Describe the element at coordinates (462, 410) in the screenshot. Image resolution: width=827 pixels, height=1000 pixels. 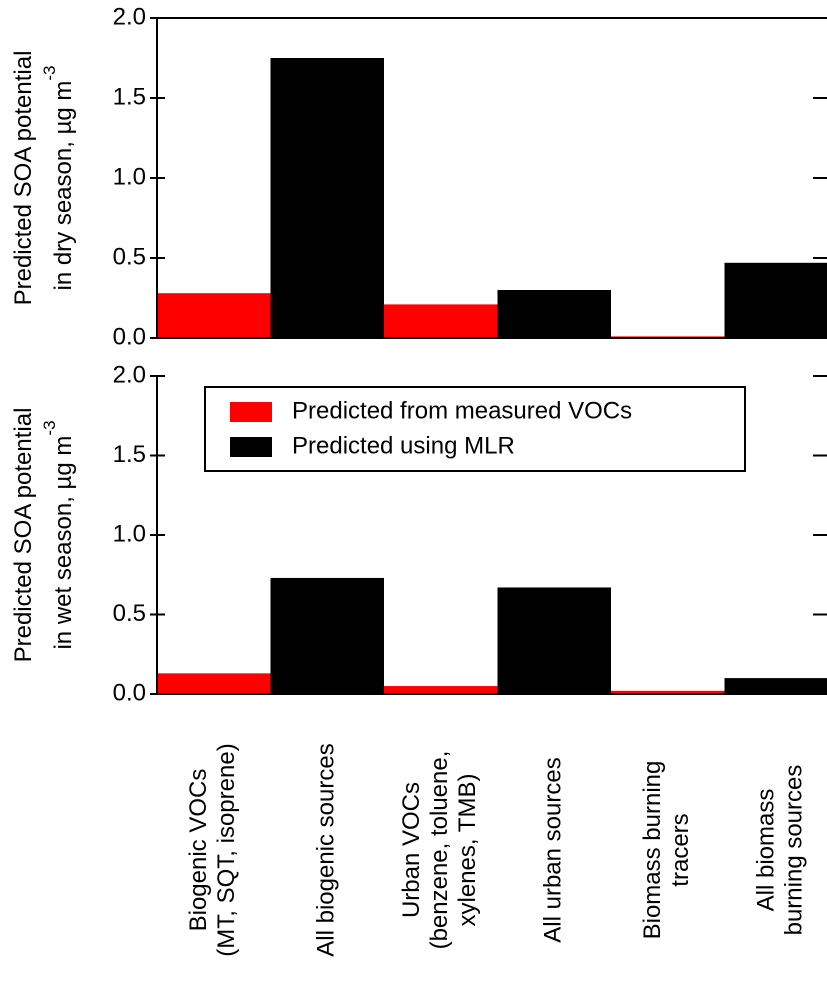
I see `legend-label: Predicted from measured VOCs` at that location.